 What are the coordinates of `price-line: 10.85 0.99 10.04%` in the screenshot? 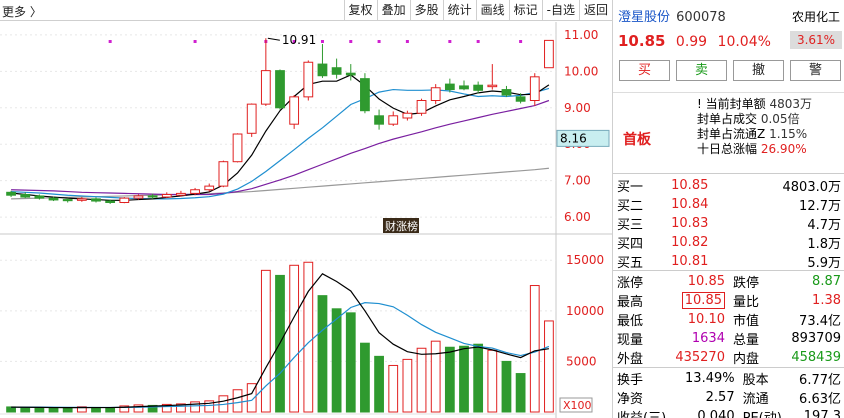 It's located at (697, 41).